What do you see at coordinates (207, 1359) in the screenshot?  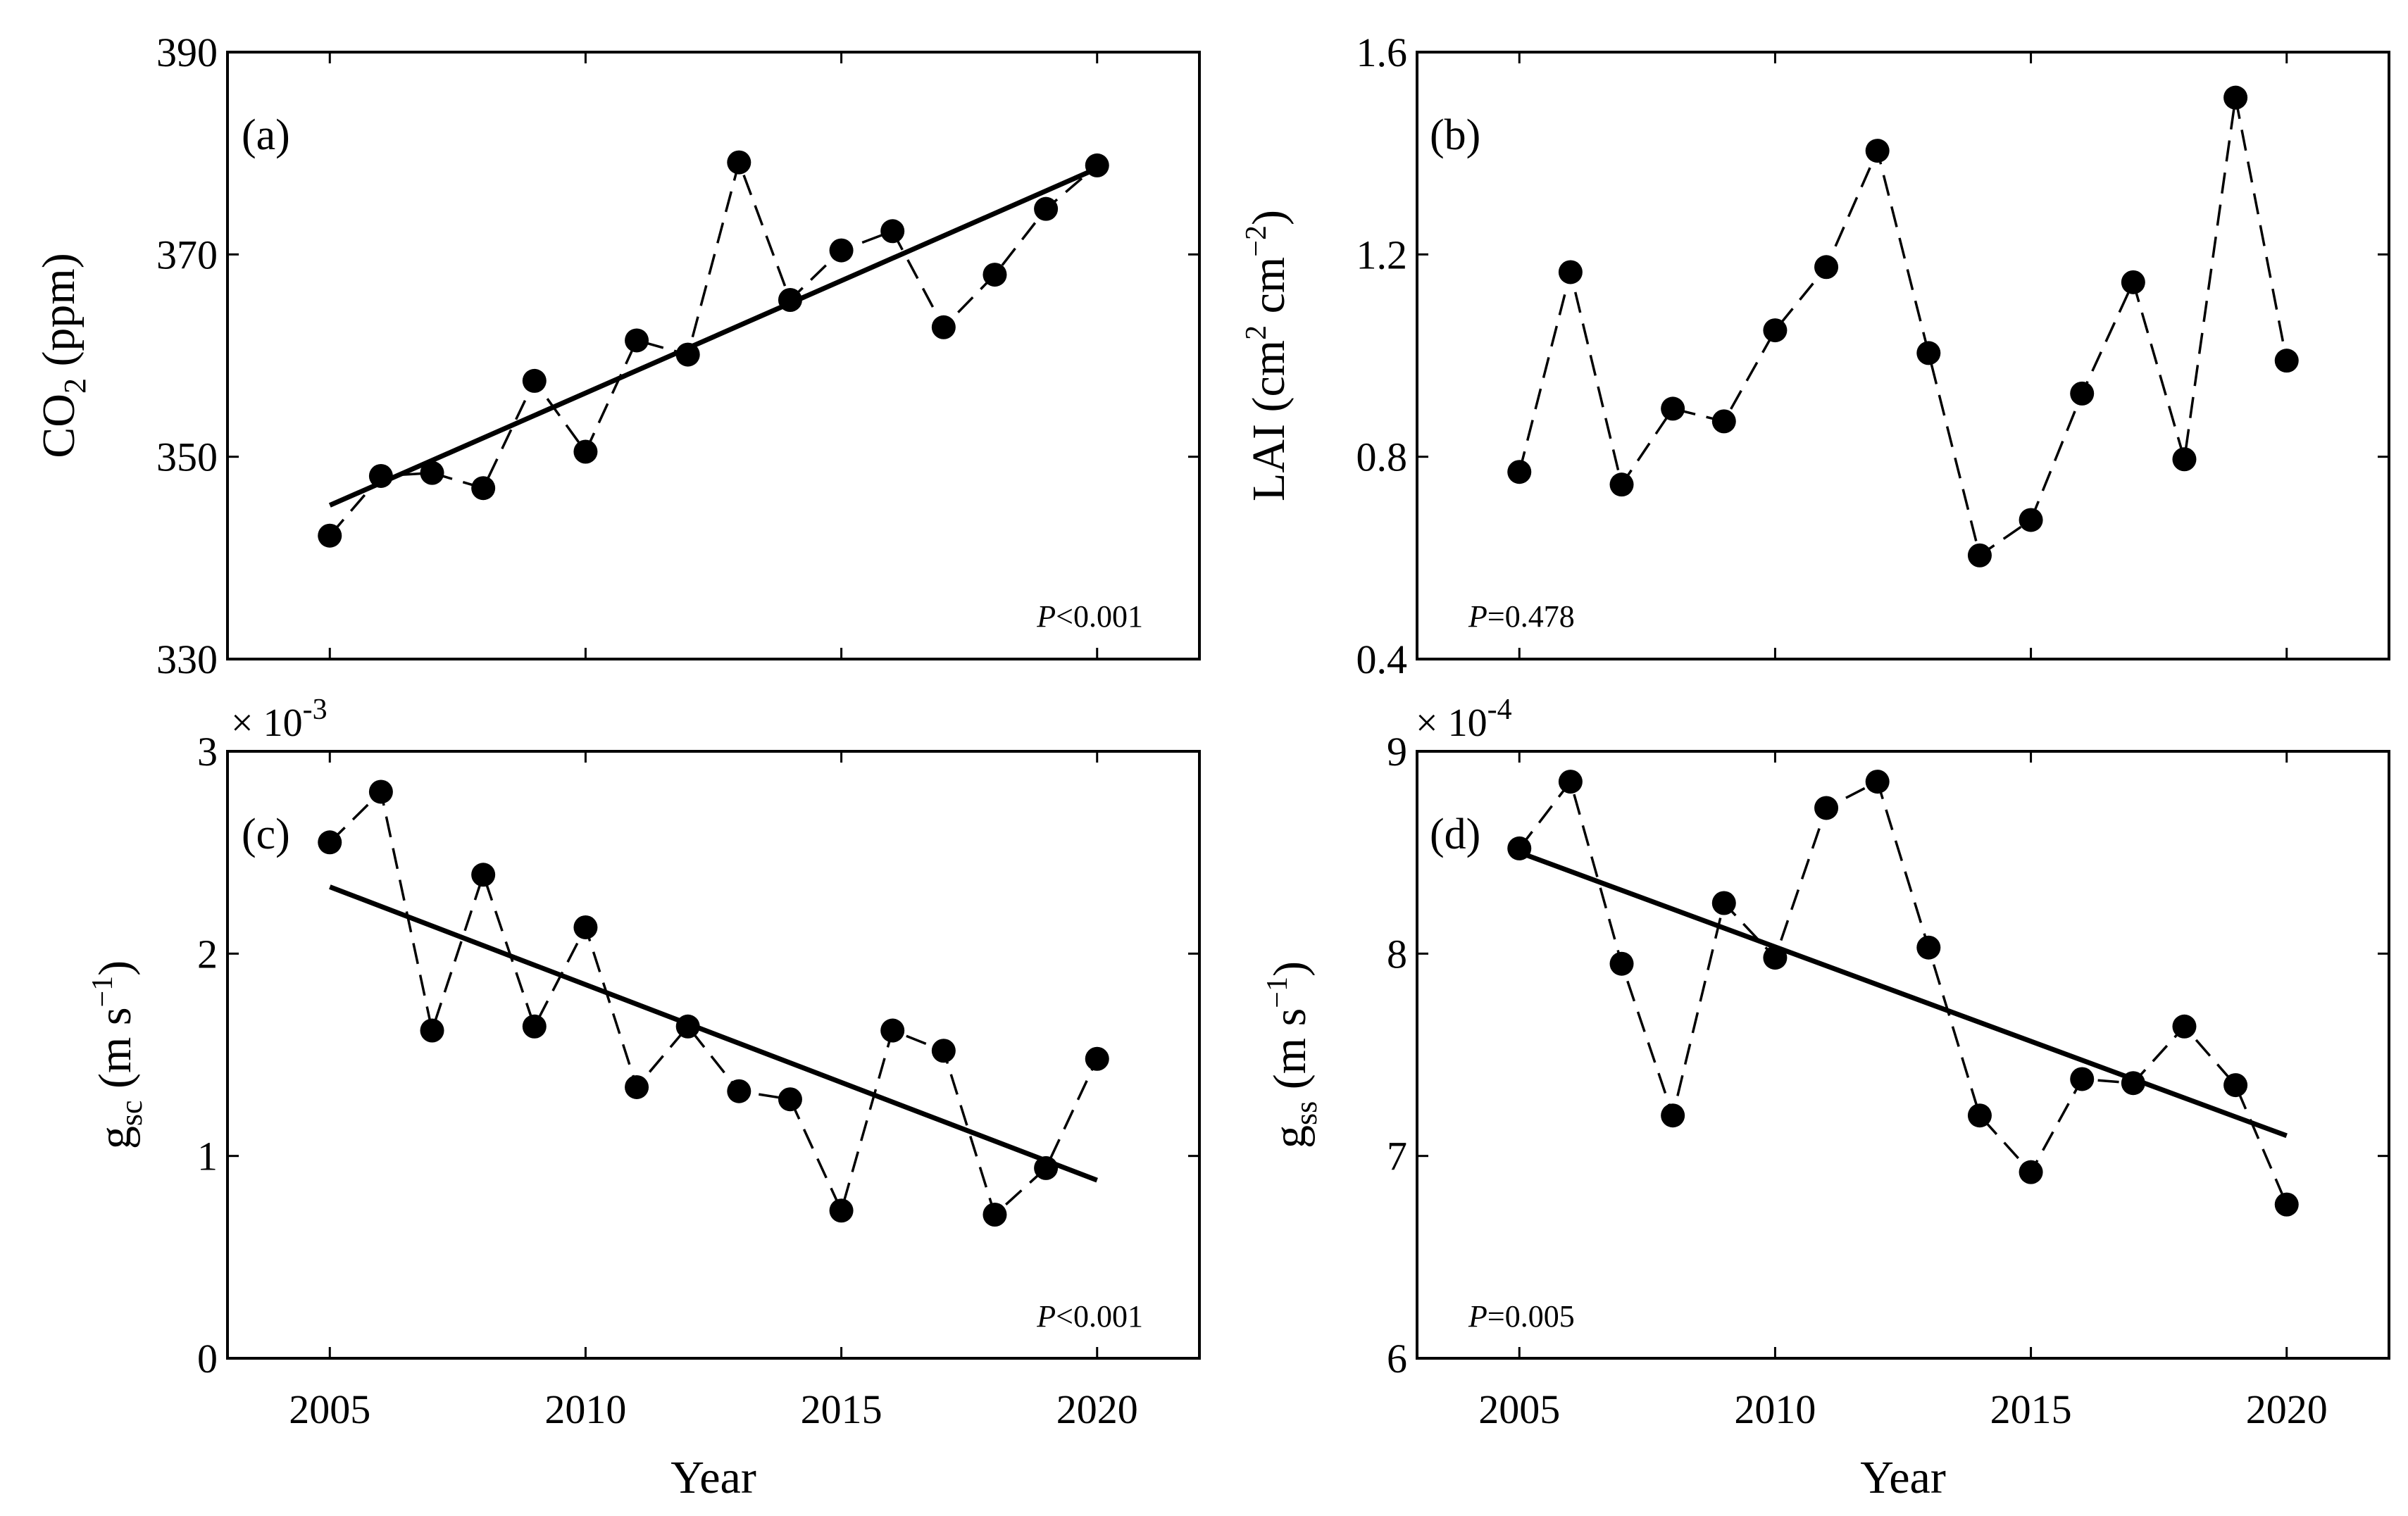 I see `y-tick-label: 0` at bounding box center [207, 1359].